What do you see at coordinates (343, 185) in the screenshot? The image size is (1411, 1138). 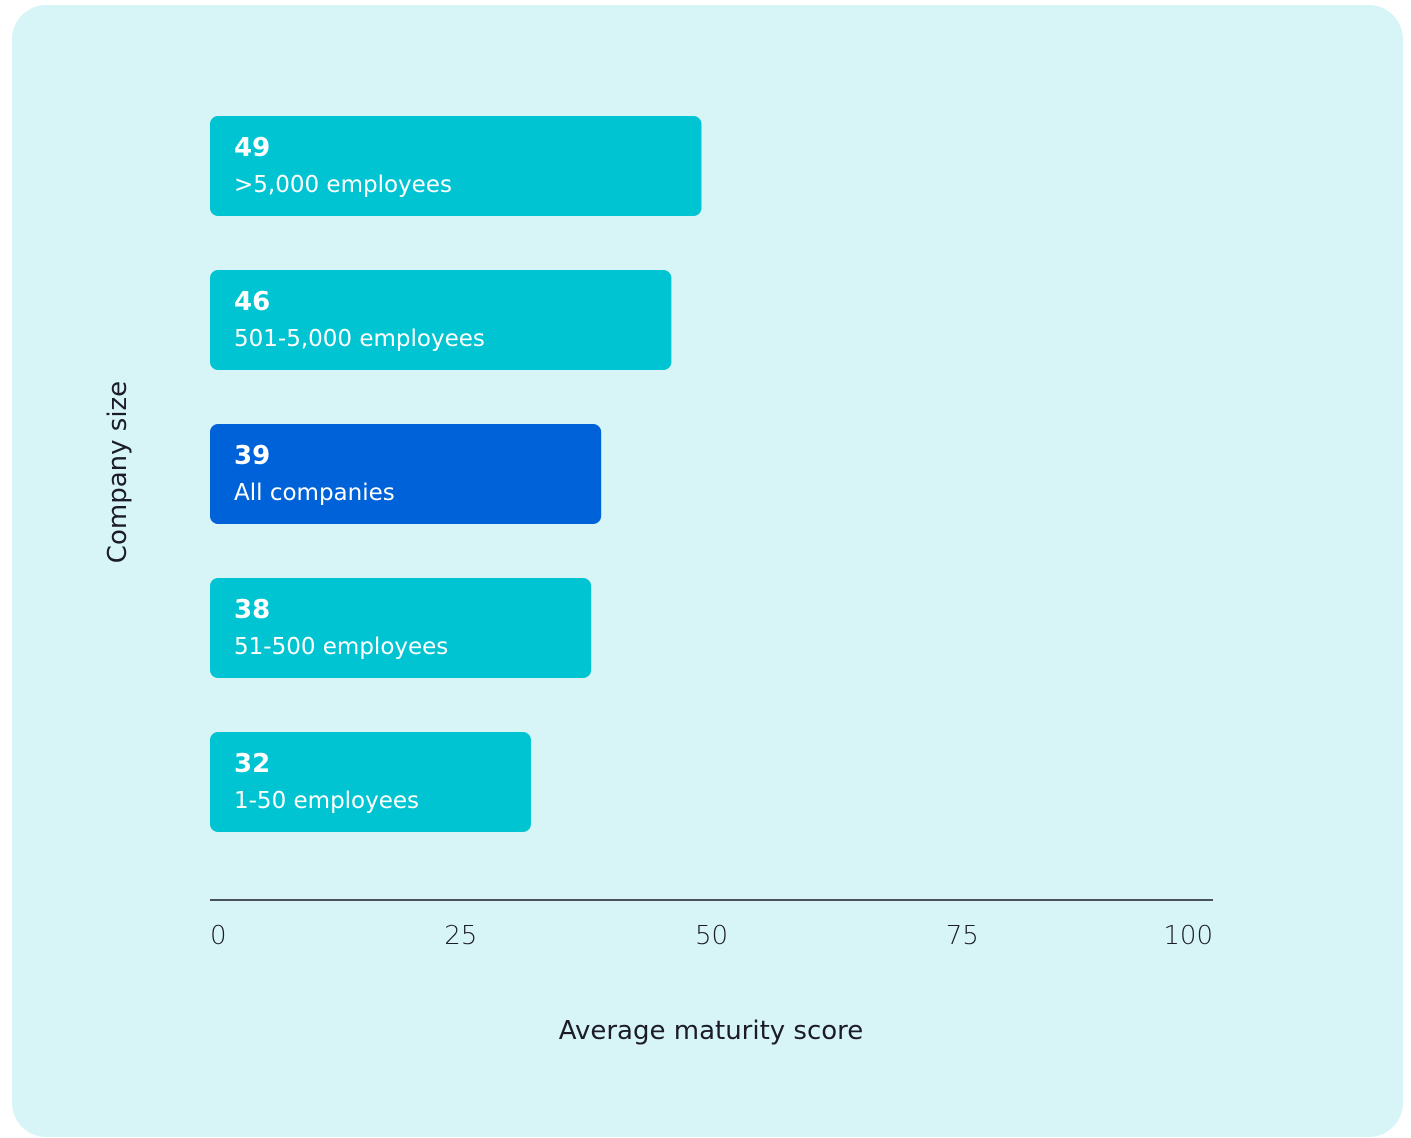 I see `bar-category-label: >5,000 employees` at bounding box center [343, 185].